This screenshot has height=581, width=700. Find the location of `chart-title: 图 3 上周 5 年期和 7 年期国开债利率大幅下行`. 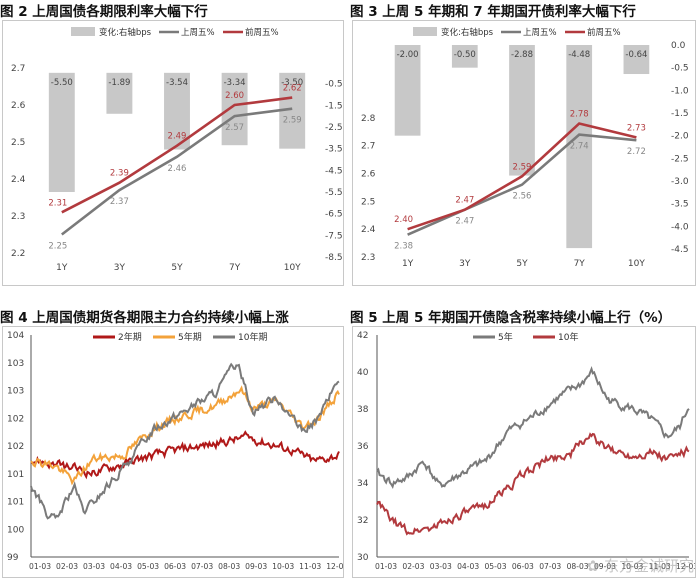

chart-title: 图 3 上周 5 年期和 7 年期国开债利率大幅下行 is located at coordinates (493, 10).